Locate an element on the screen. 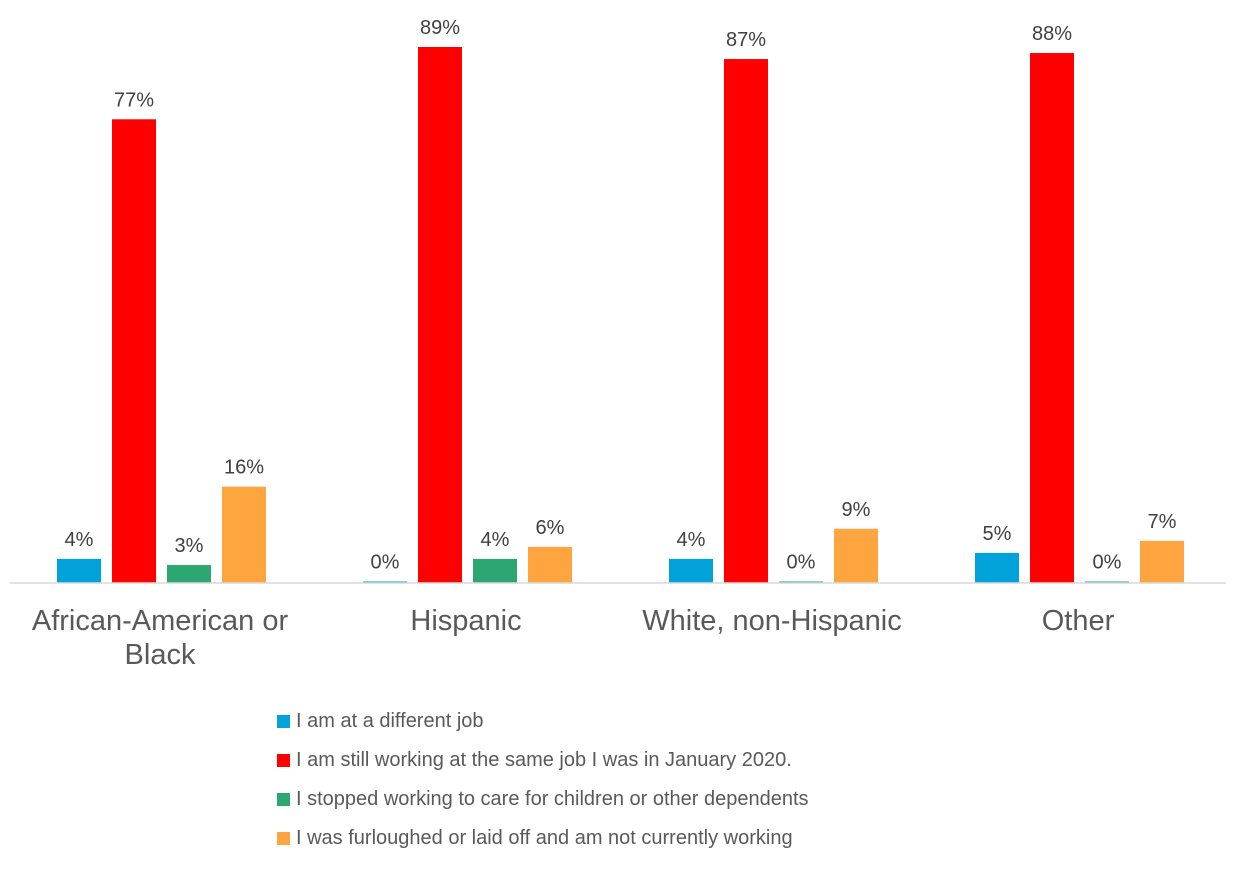 The width and height of the screenshot is (1236, 869). data-label-white-non-hispanic-series-4: 9% is located at coordinates (856, 510).